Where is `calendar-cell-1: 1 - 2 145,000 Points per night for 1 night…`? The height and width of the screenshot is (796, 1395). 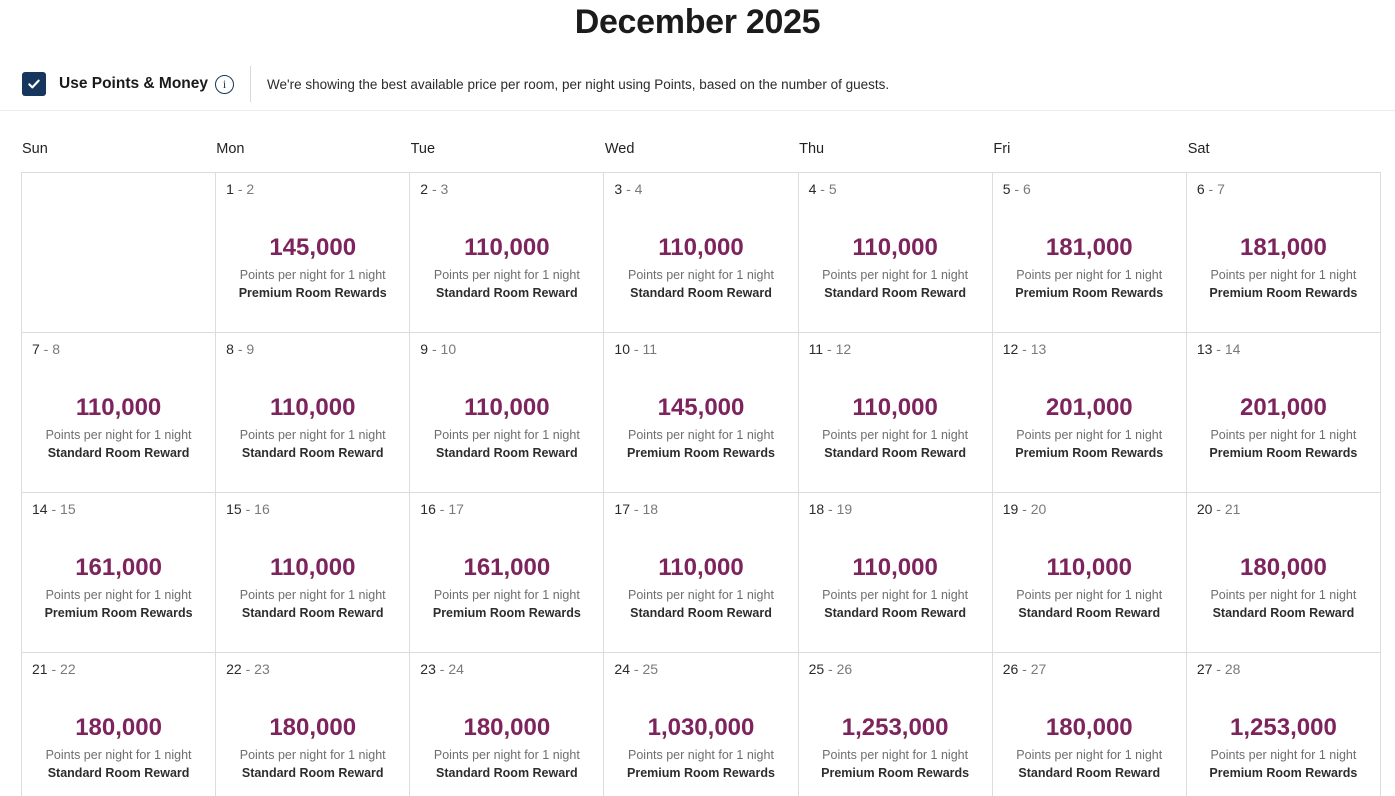 calendar-cell-1: 1 - 2 145,000 Points per night for 1 night… is located at coordinates (313, 252).